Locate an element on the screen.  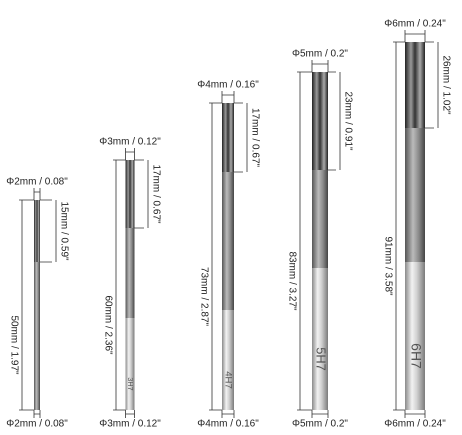
flute-length-label: 15mm / 0.59" is located at coordinates (63, 231).